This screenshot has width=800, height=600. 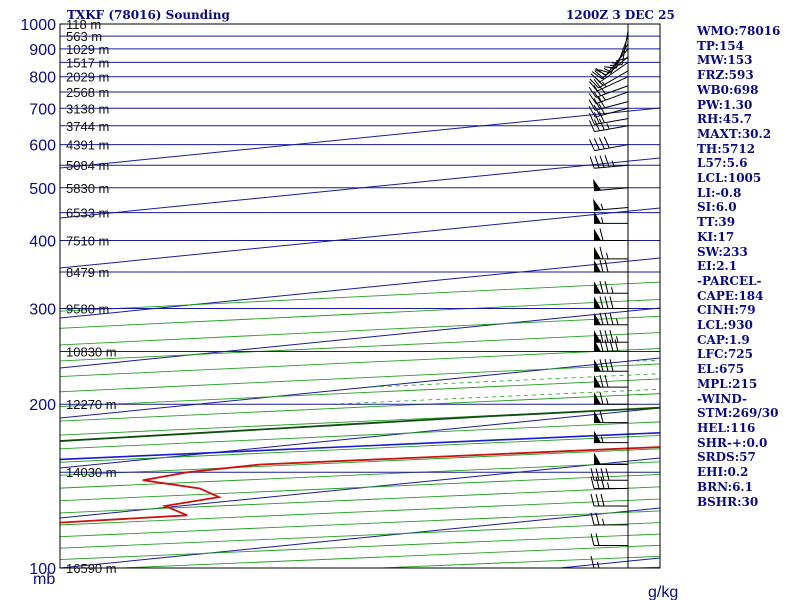 What do you see at coordinates (729, 280) in the screenshot?
I see `index-item: -PARCEL-` at bounding box center [729, 280].